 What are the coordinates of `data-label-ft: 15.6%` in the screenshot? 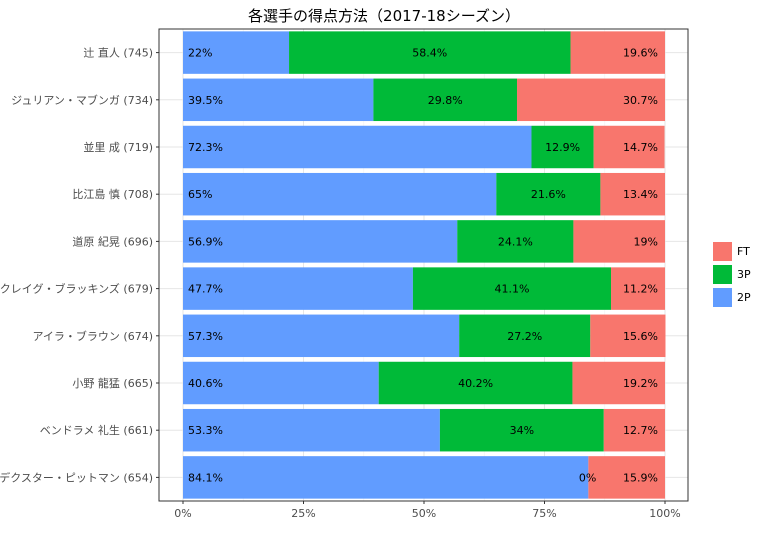 It's located at (640, 336).